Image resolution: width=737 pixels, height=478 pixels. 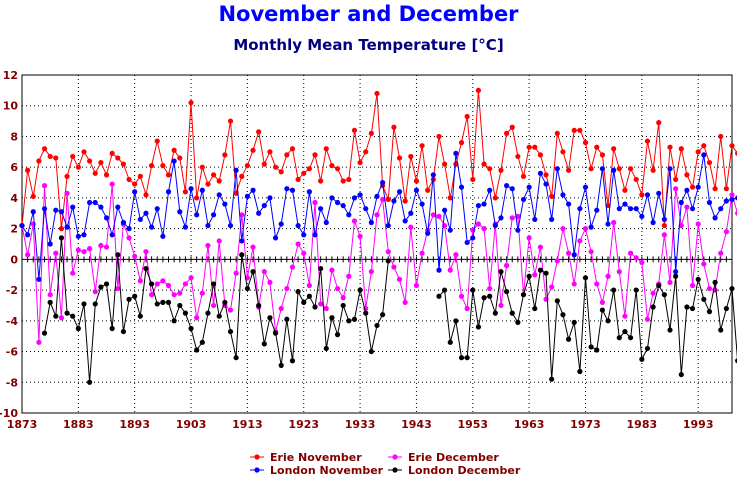 What do you see at coordinates (642, 424) in the screenshot?
I see `x-tick-label: 1983` at bounding box center [642, 424].